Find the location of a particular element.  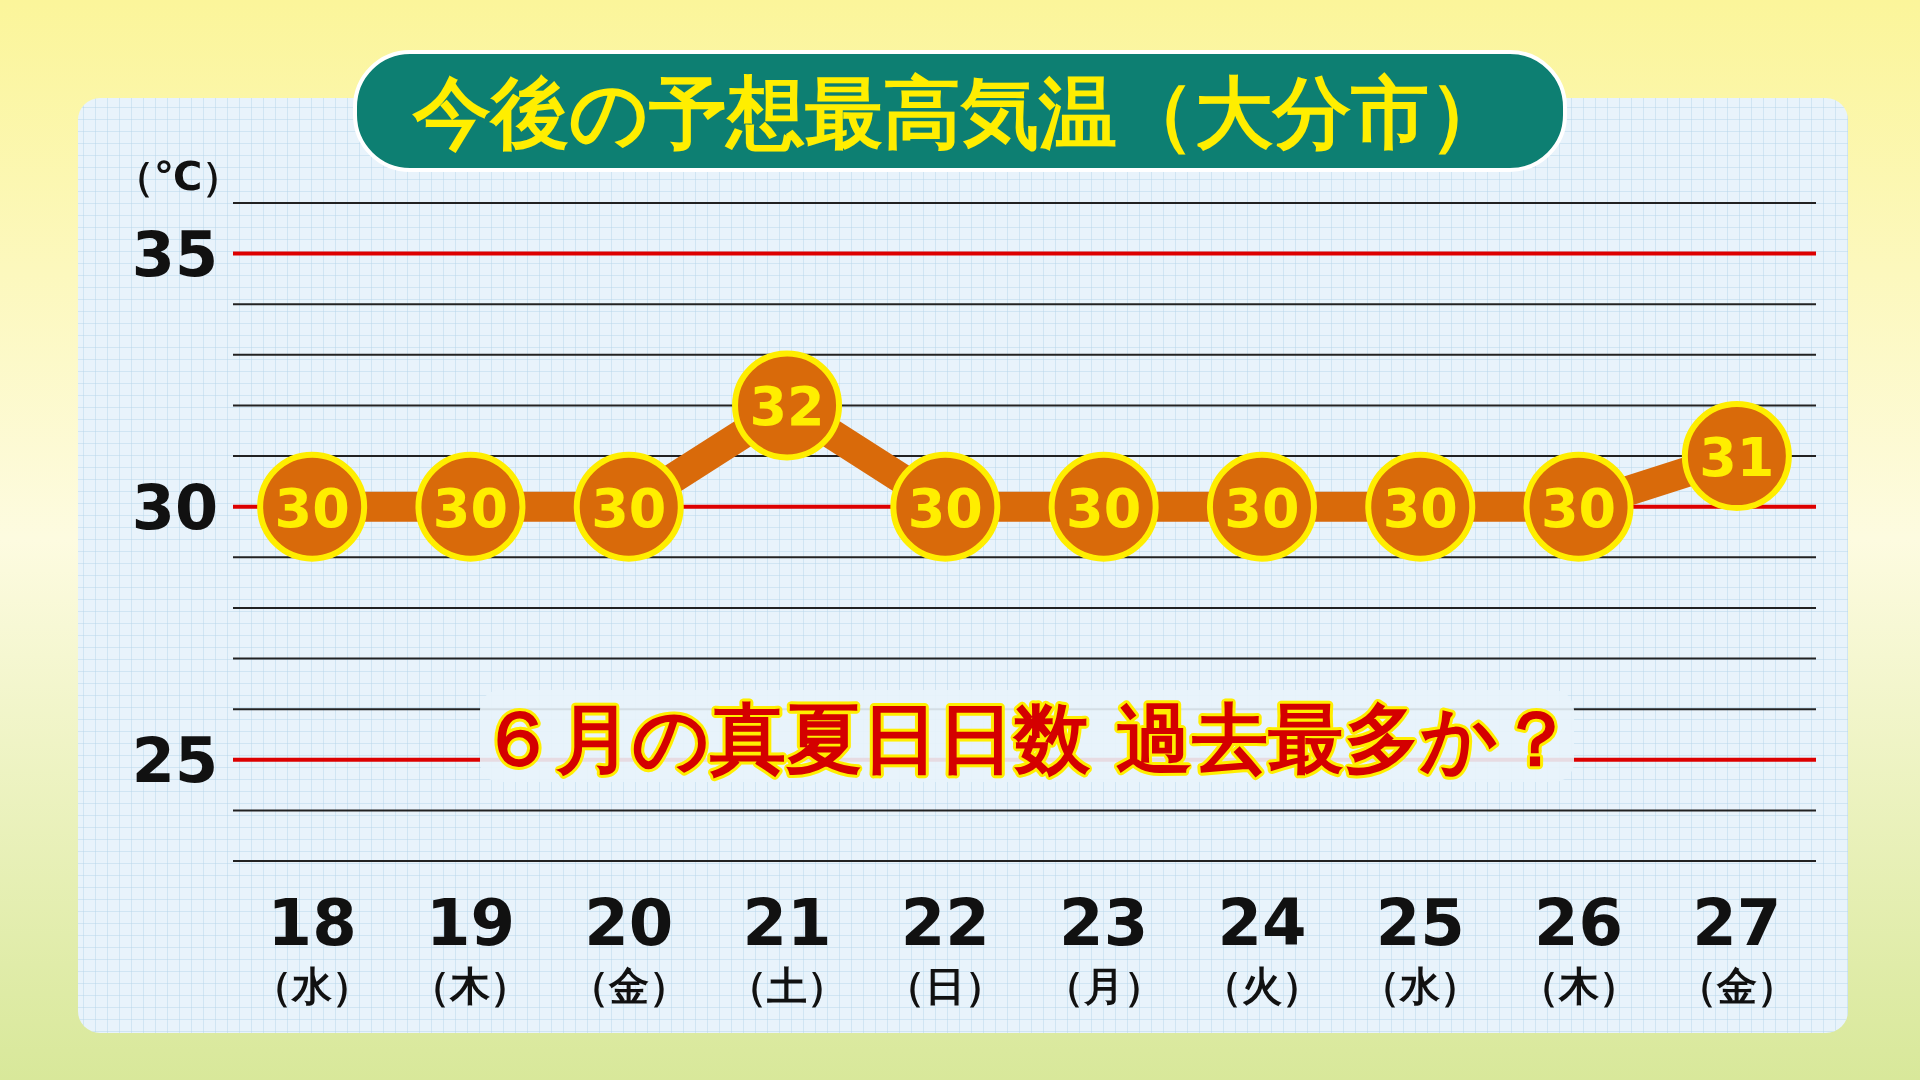

annotation: ６月の真夏日日数 過去最多か？ is located at coordinates (1027, 738).